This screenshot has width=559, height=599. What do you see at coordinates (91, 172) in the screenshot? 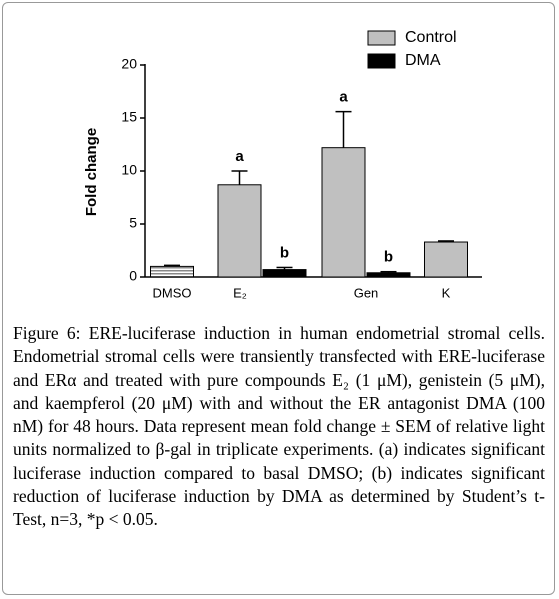
I see `y-axis-label: Fold change` at bounding box center [91, 172].